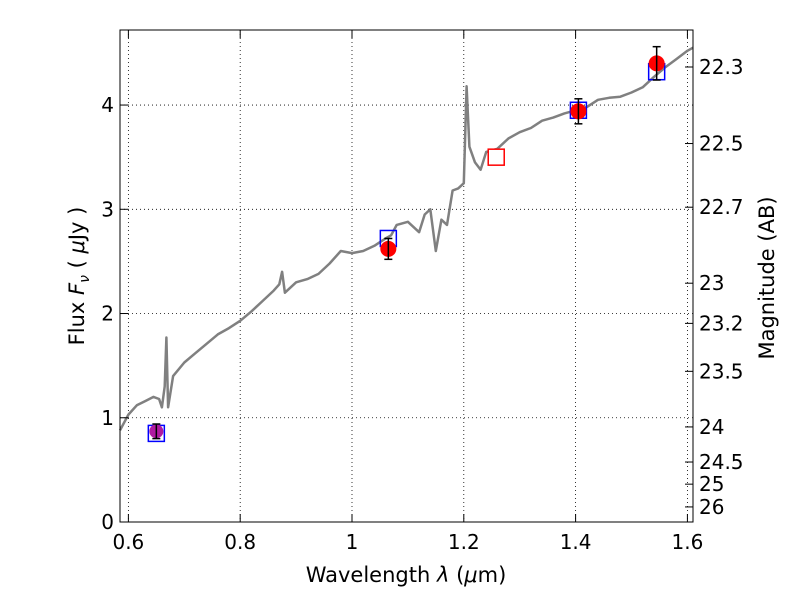  I want to click on magnitude-tick-label: 26, so click(711, 507).